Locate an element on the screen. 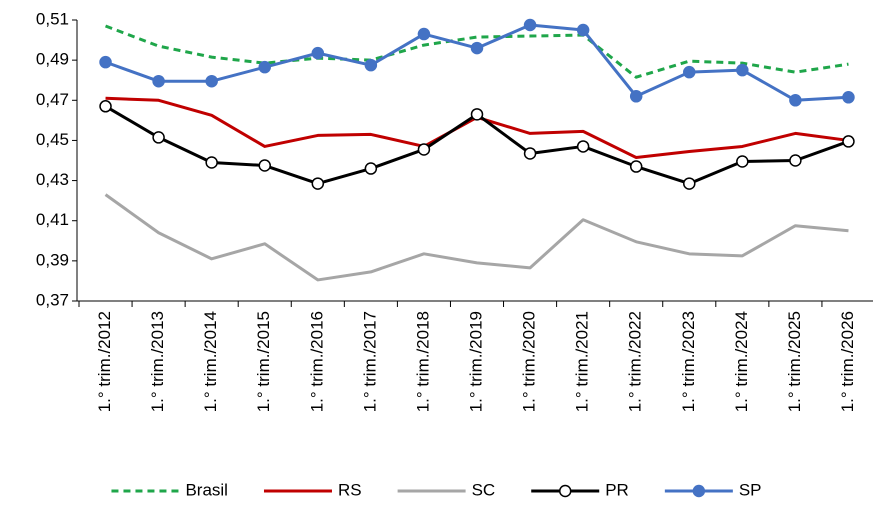  x-tick-label: 1.° trim./2022 is located at coordinates (635, 361).